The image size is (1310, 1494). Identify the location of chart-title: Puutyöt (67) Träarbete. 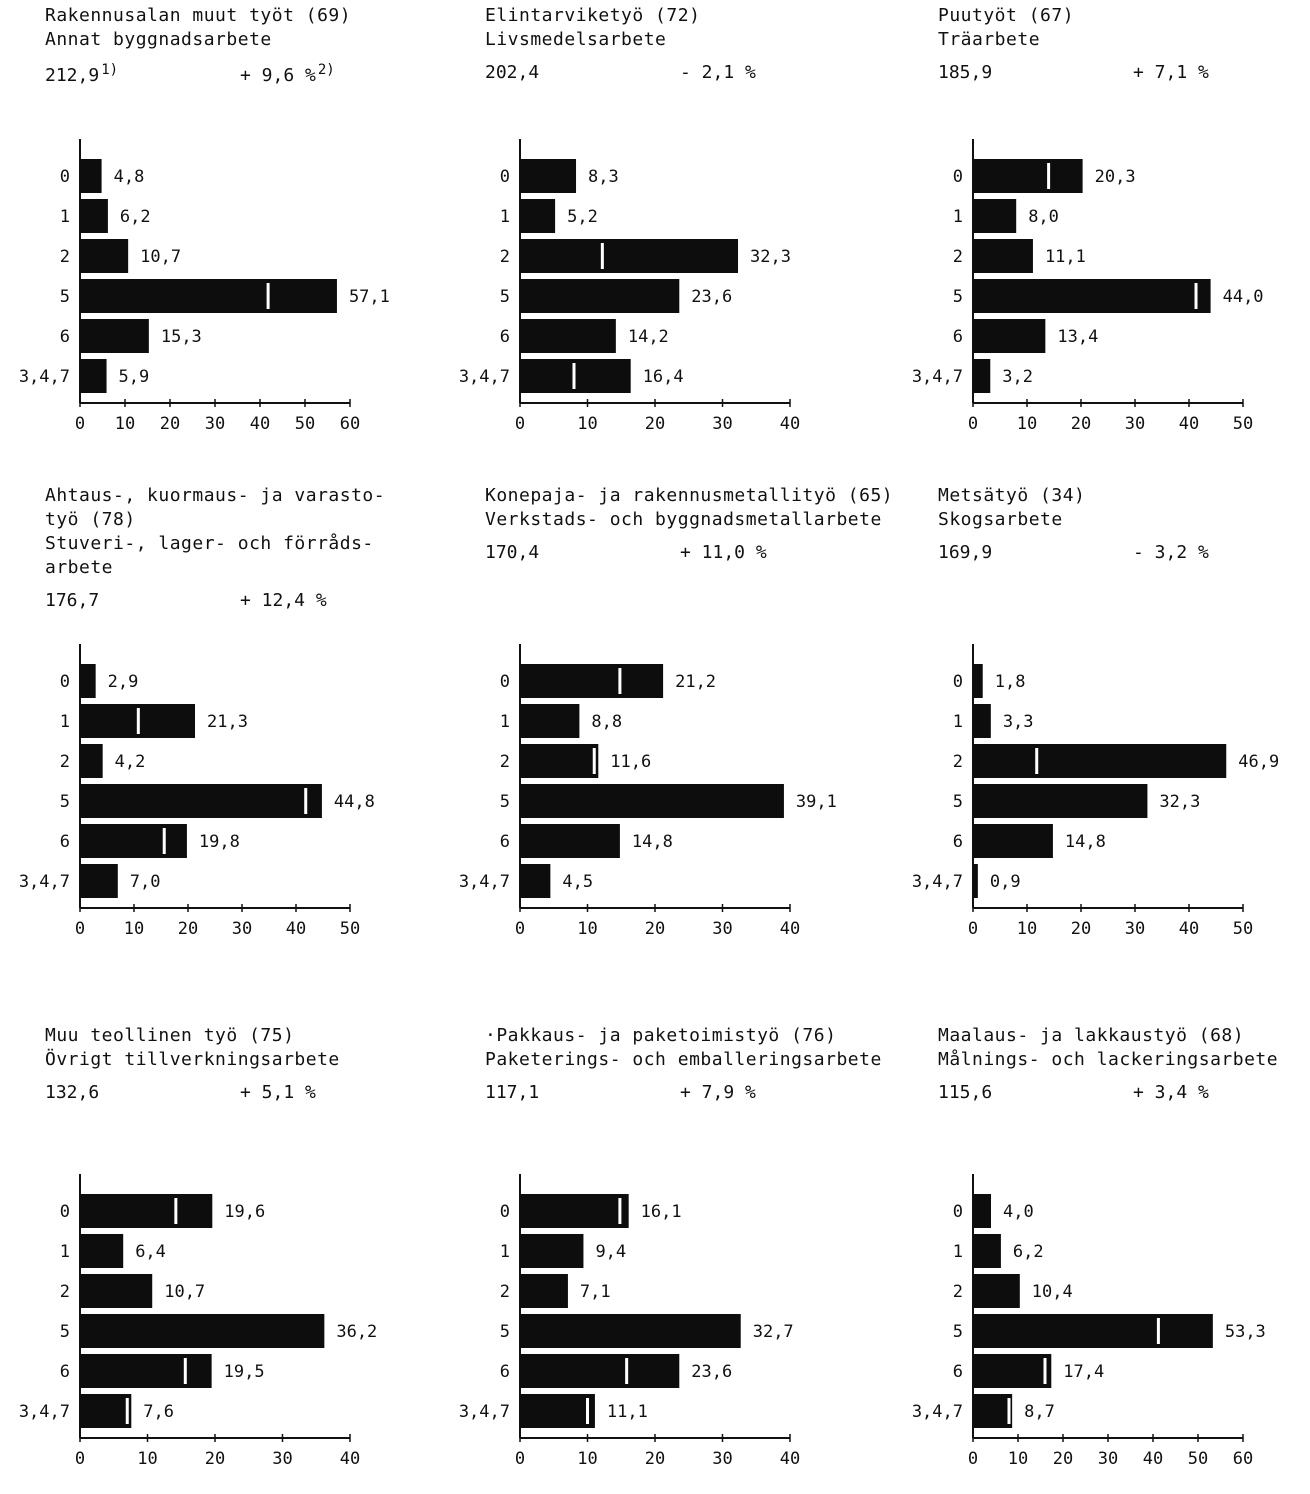
(1124, 28).